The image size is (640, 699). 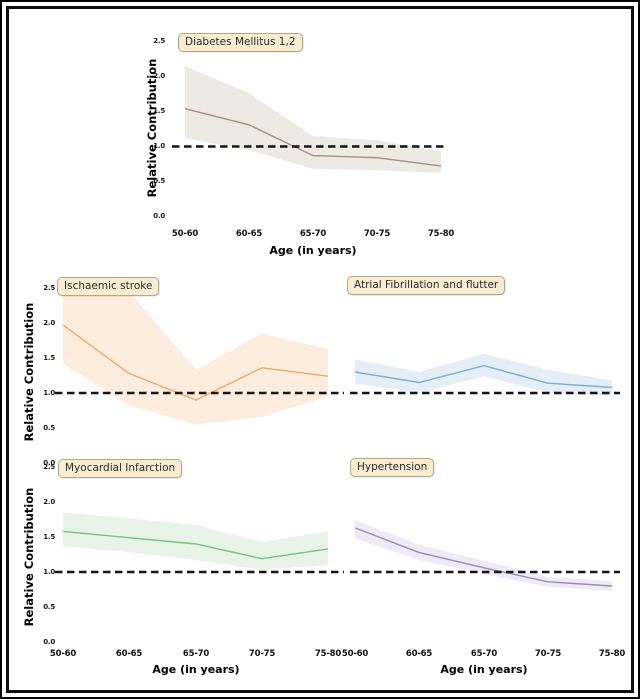 What do you see at coordinates (29, 372) in the screenshot?
I see `y-axis-label-middle: Relative Contribution` at bounding box center [29, 372].